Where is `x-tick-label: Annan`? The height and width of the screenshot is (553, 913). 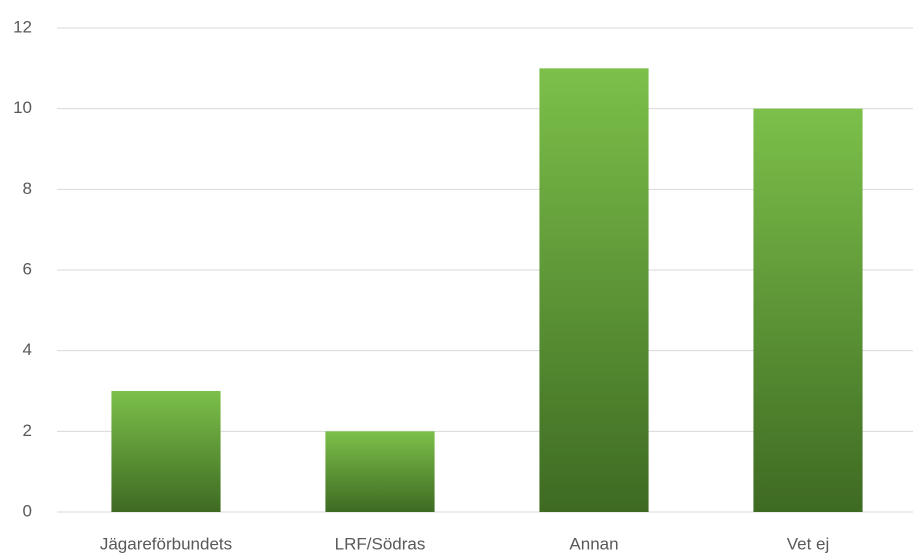
x-tick-label: Annan is located at coordinates (593, 543).